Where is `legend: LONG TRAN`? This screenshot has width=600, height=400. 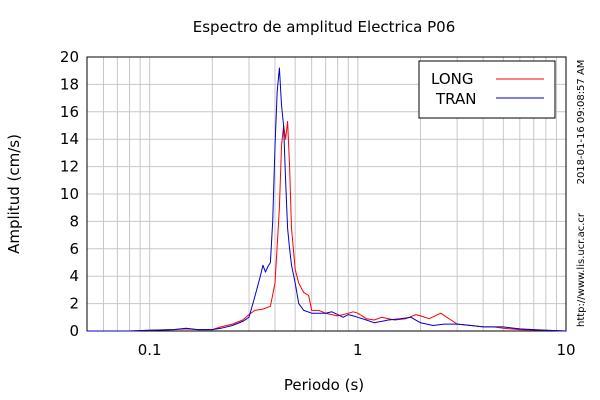
legend: LONG TRAN is located at coordinates (487, 89).